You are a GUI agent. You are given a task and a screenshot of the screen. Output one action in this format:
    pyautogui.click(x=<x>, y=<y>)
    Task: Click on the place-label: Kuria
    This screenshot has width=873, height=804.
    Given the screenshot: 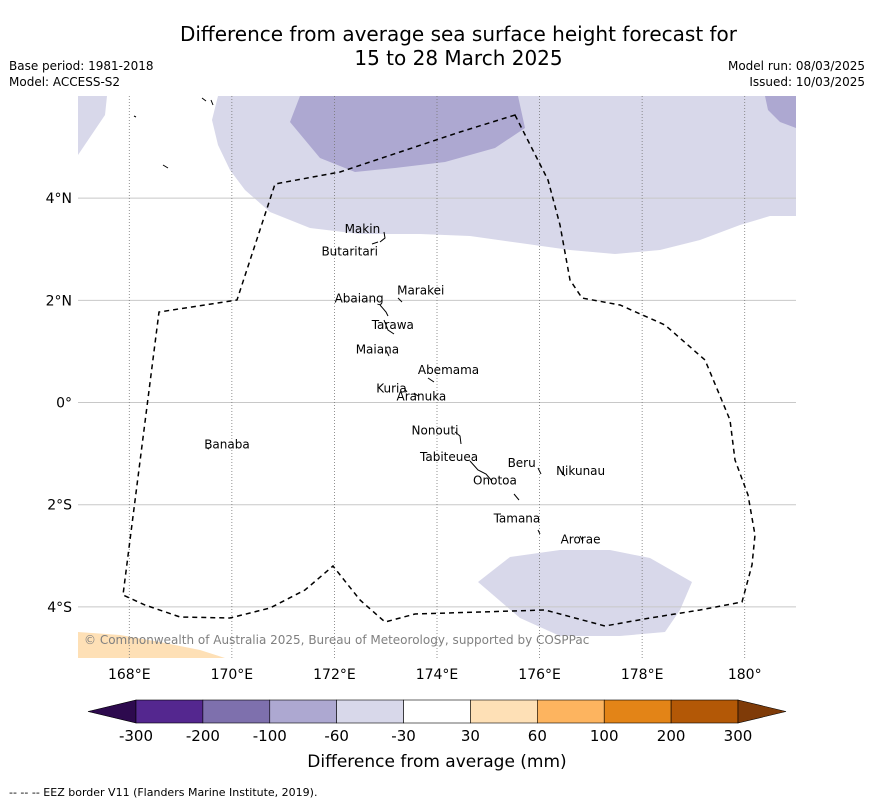 What is the action you would take?
    pyautogui.click(x=391, y=388)
    